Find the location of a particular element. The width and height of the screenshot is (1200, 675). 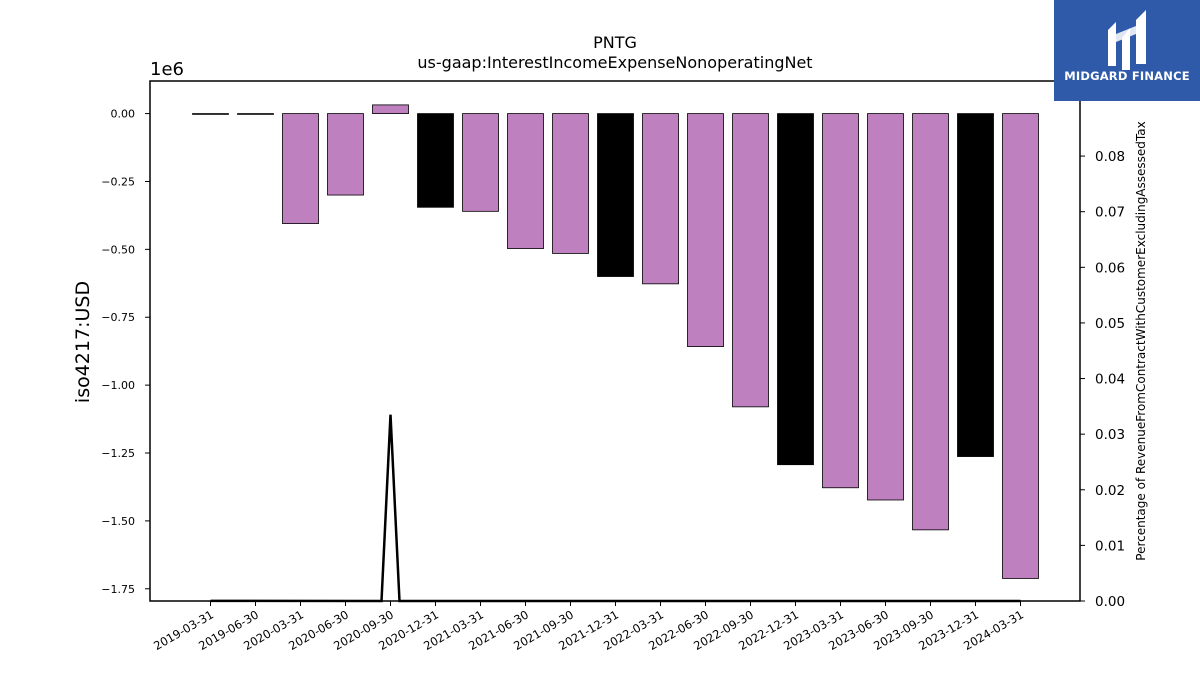

midgard-logo-icon is located at coordinates (1127, 40).